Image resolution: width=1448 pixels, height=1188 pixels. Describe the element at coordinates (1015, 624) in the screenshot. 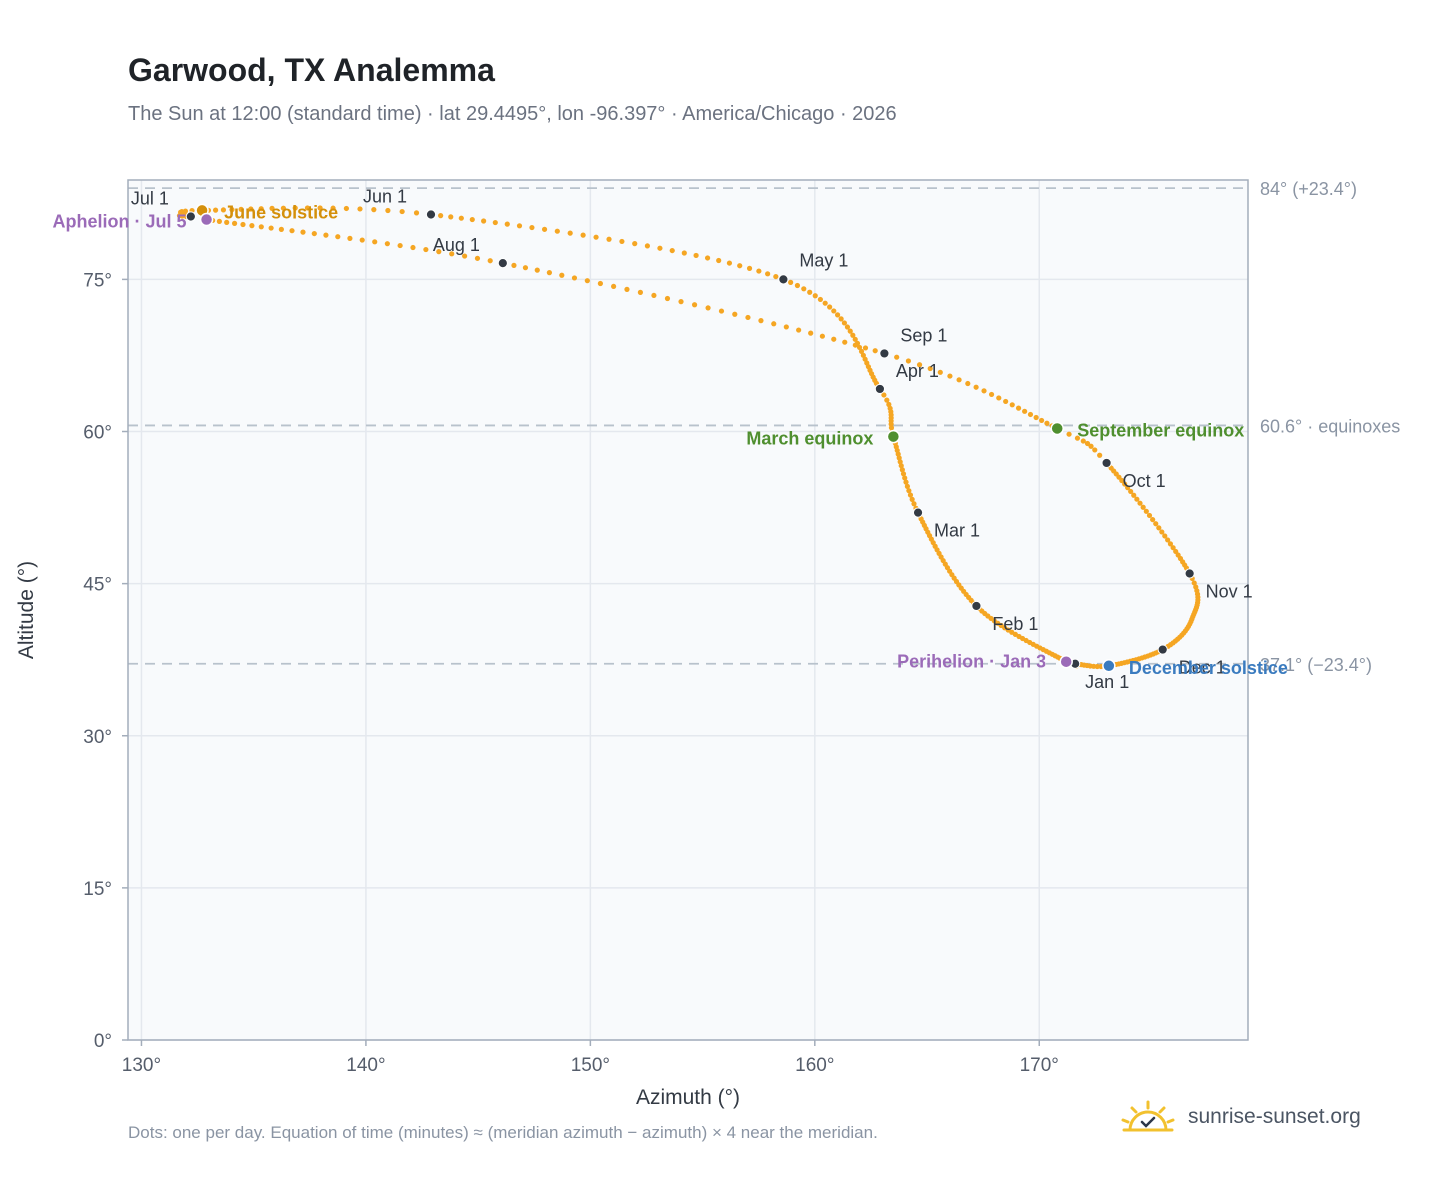

I see `month-marker-label: Feb 1` at that location.